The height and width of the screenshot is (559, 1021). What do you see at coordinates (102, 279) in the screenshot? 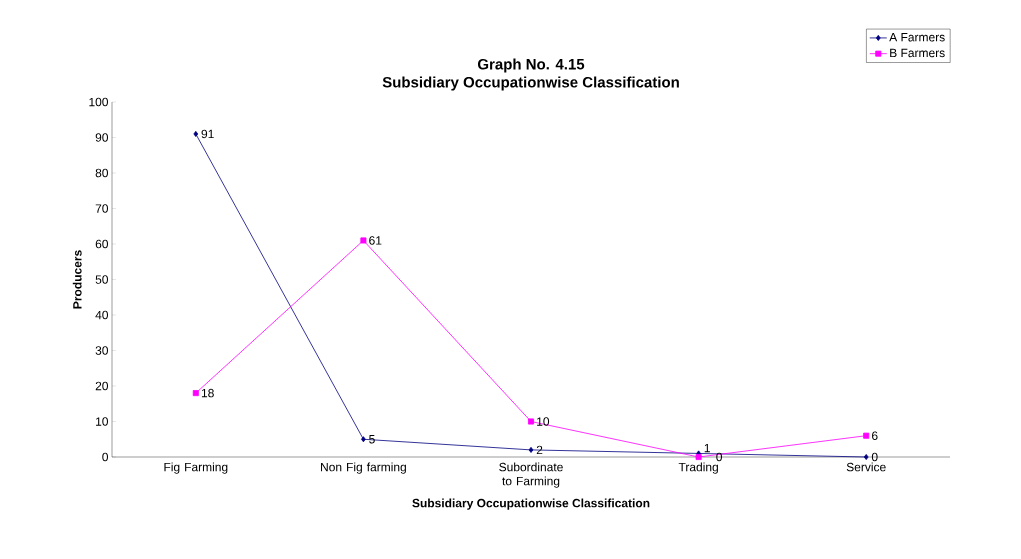
I see `y-tick-label: 50` at bounding box center [102, 279].